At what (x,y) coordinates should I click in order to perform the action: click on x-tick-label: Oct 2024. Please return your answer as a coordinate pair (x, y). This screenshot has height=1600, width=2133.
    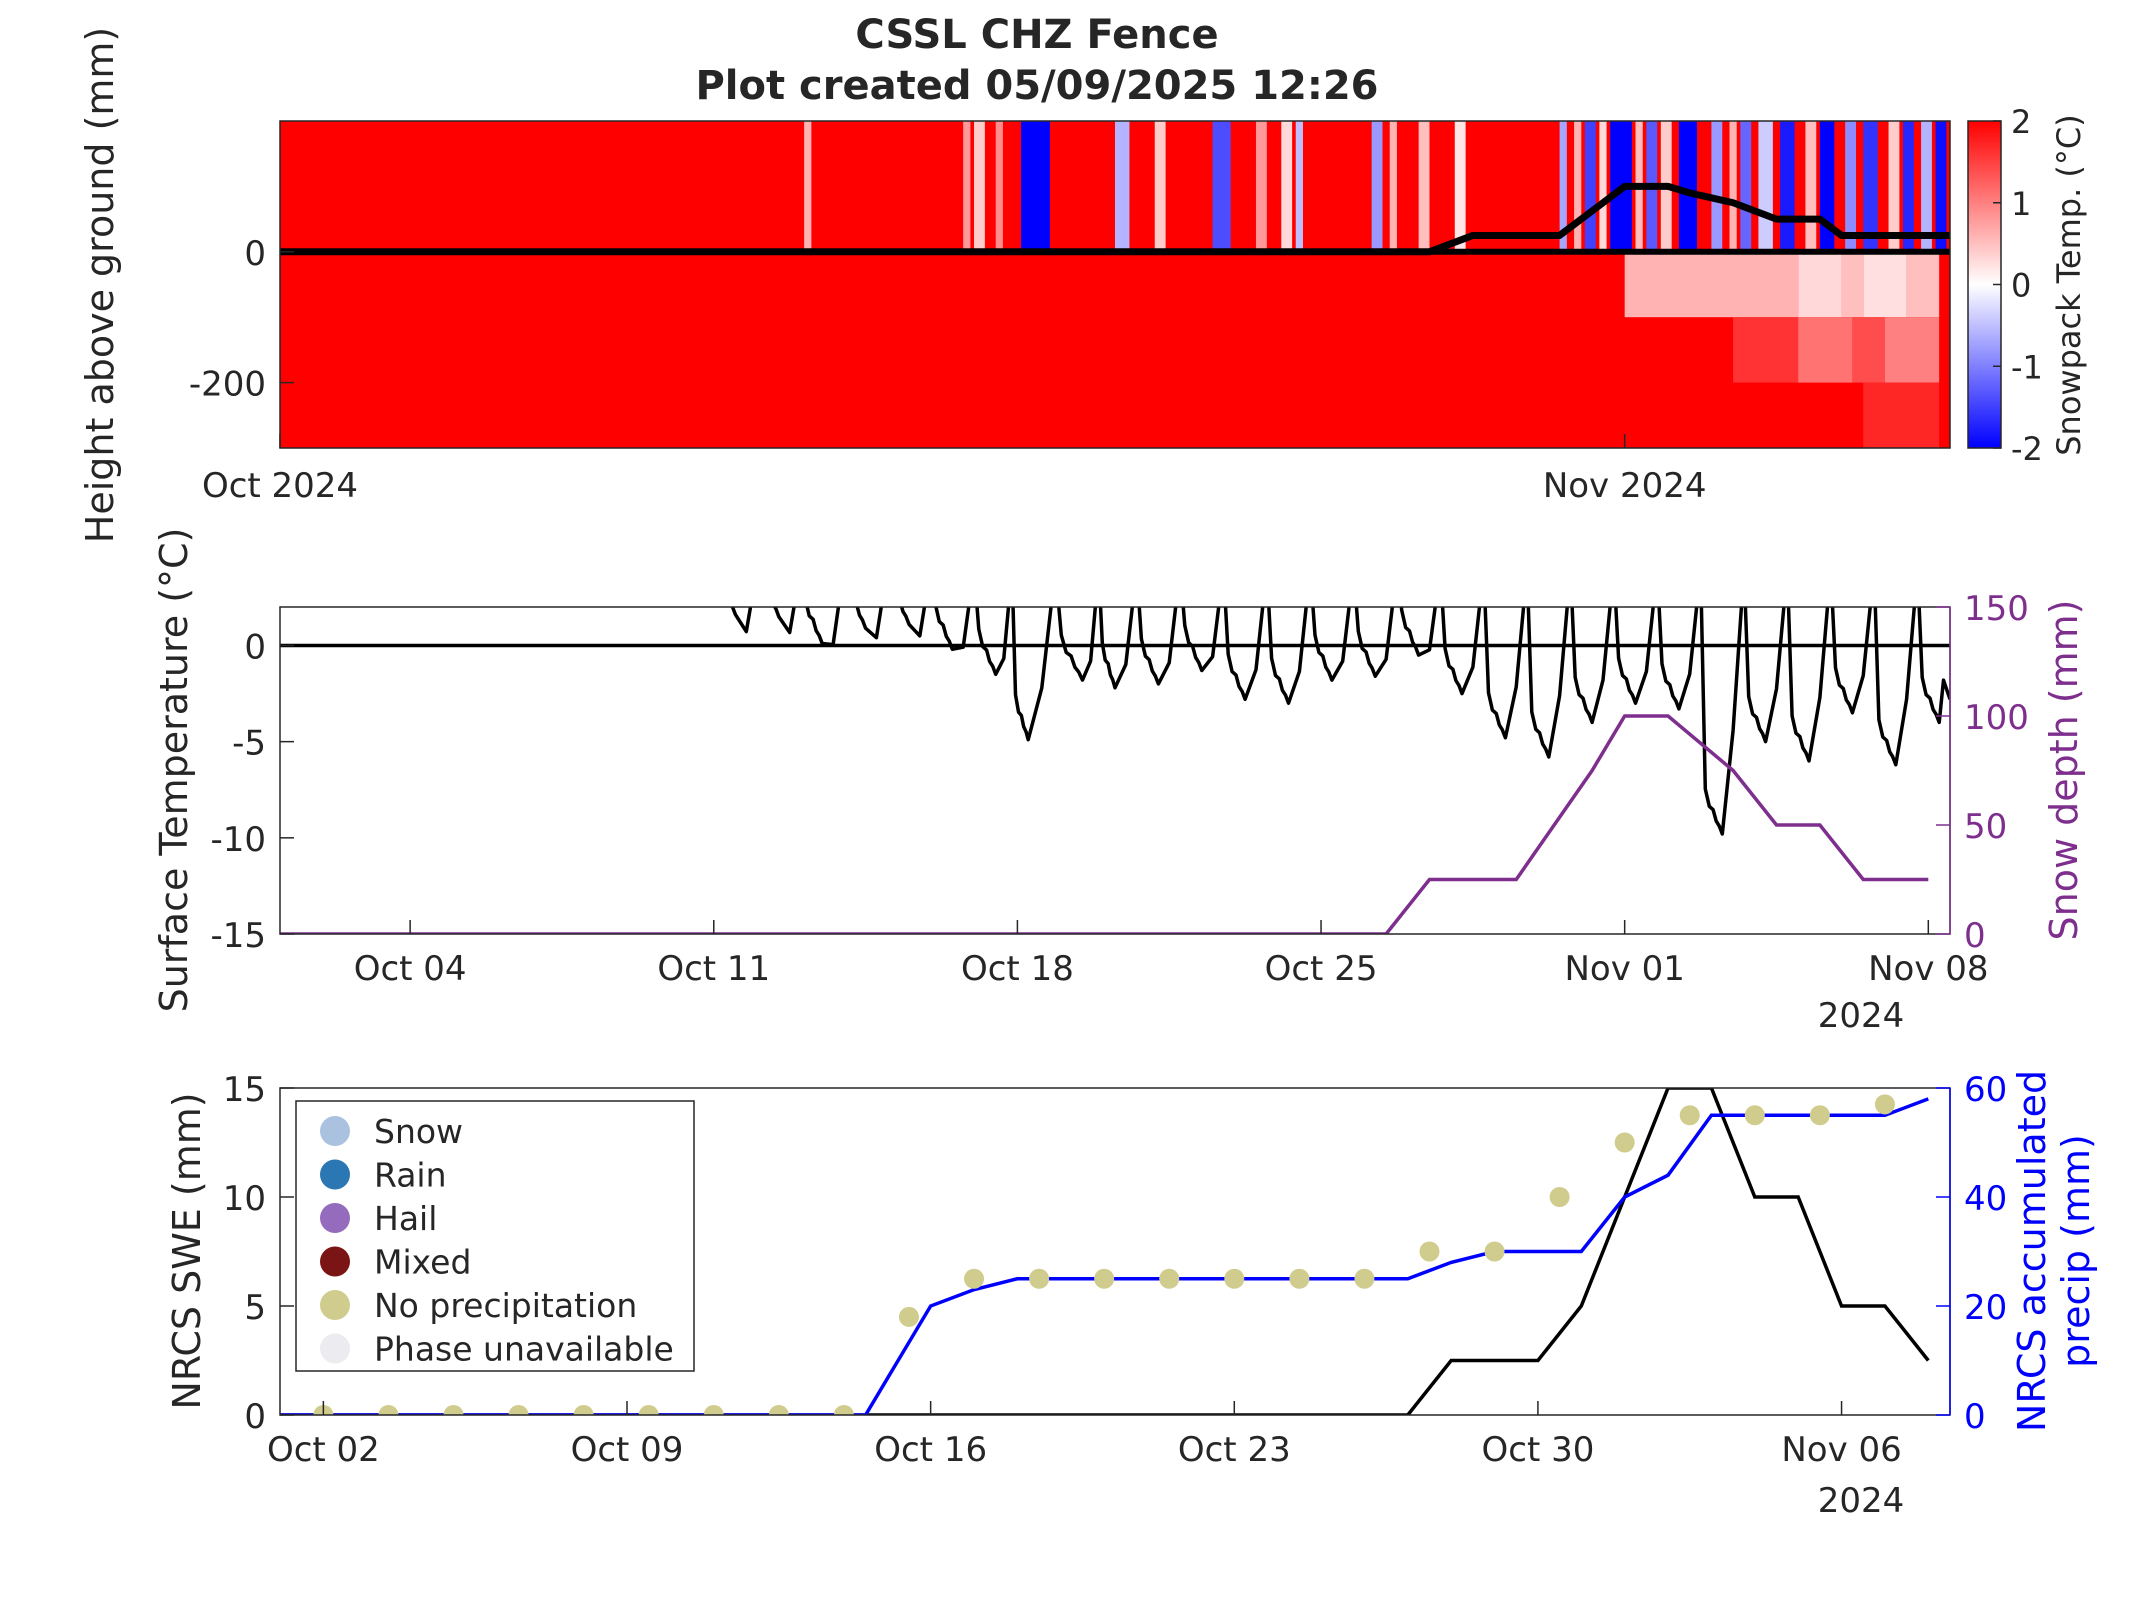
    Looking at the image, I should click on (280, 486).